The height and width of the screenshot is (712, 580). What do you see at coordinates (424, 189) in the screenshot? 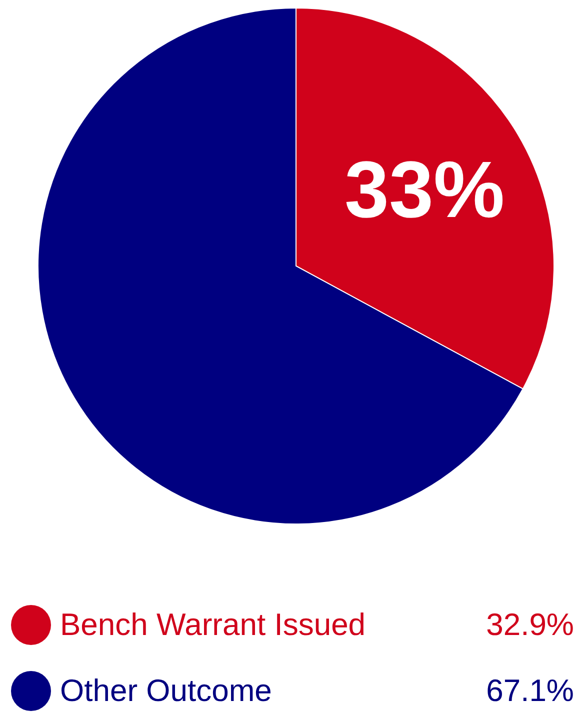
I see `text: 33%` at bounding box center [424, 189].